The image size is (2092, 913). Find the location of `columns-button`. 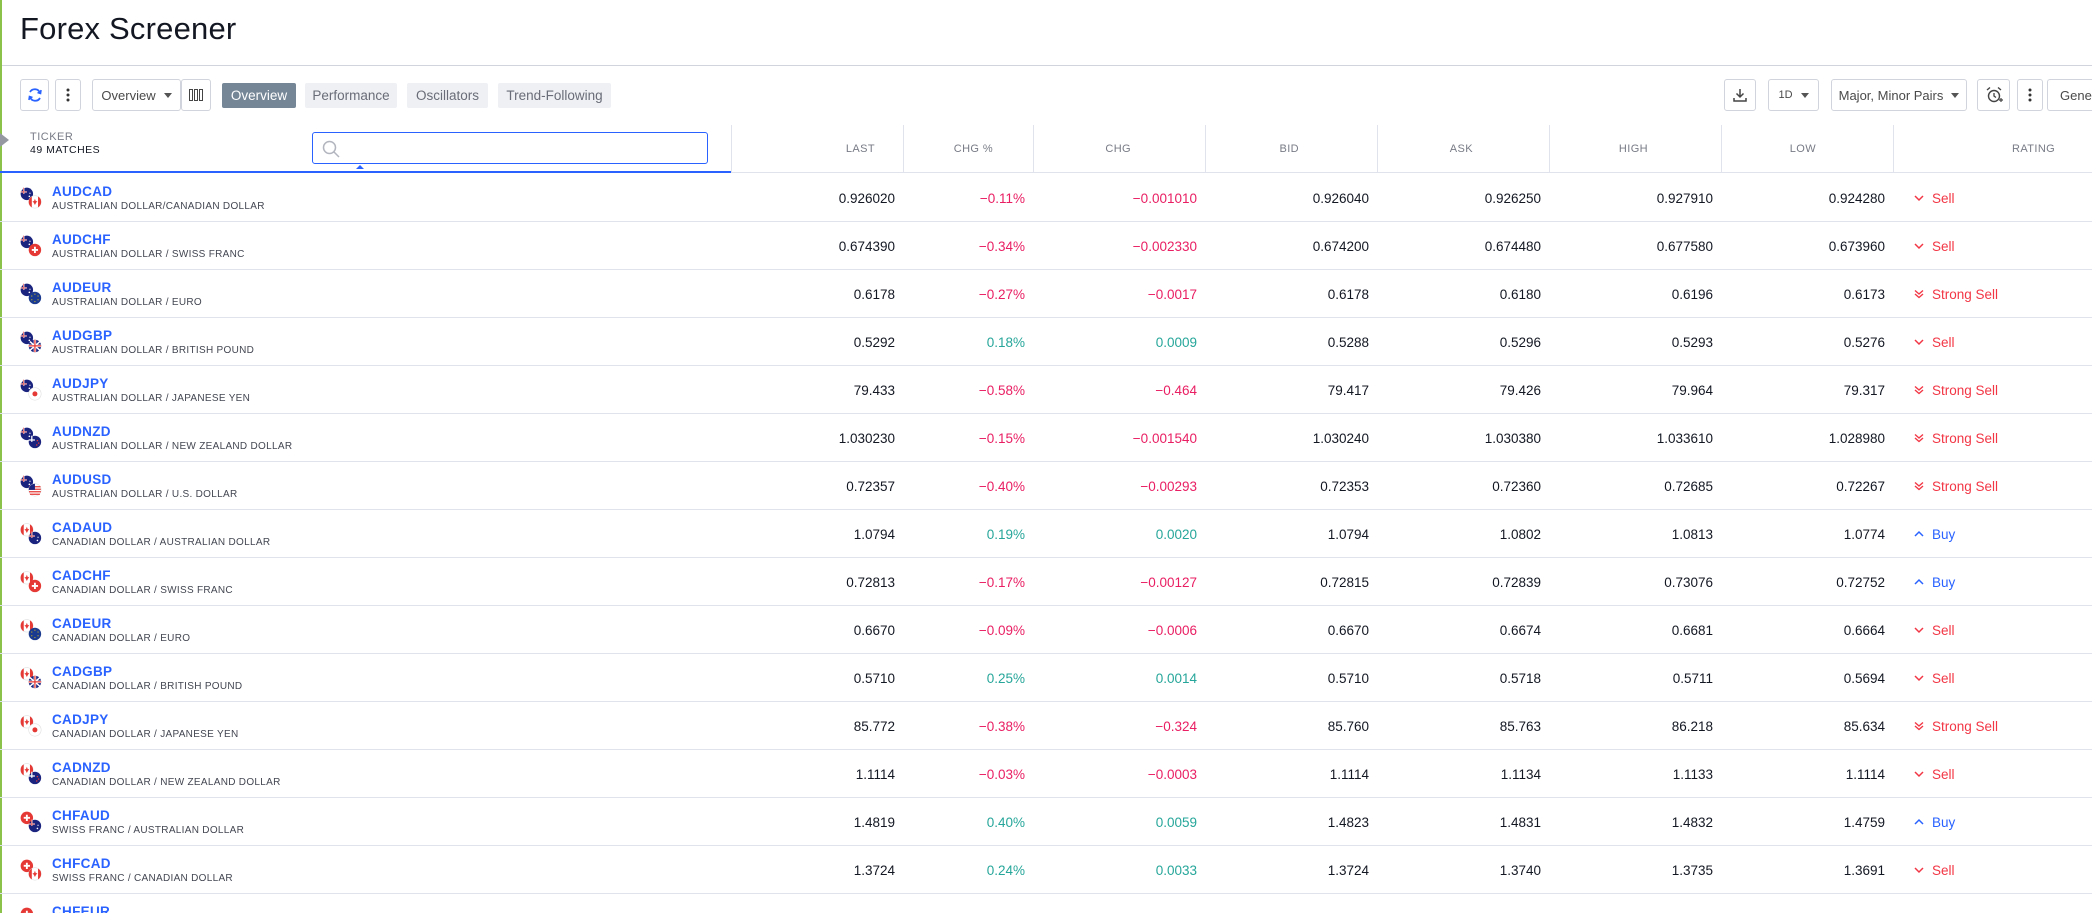

columns-button is located at coordinates (196, 95).